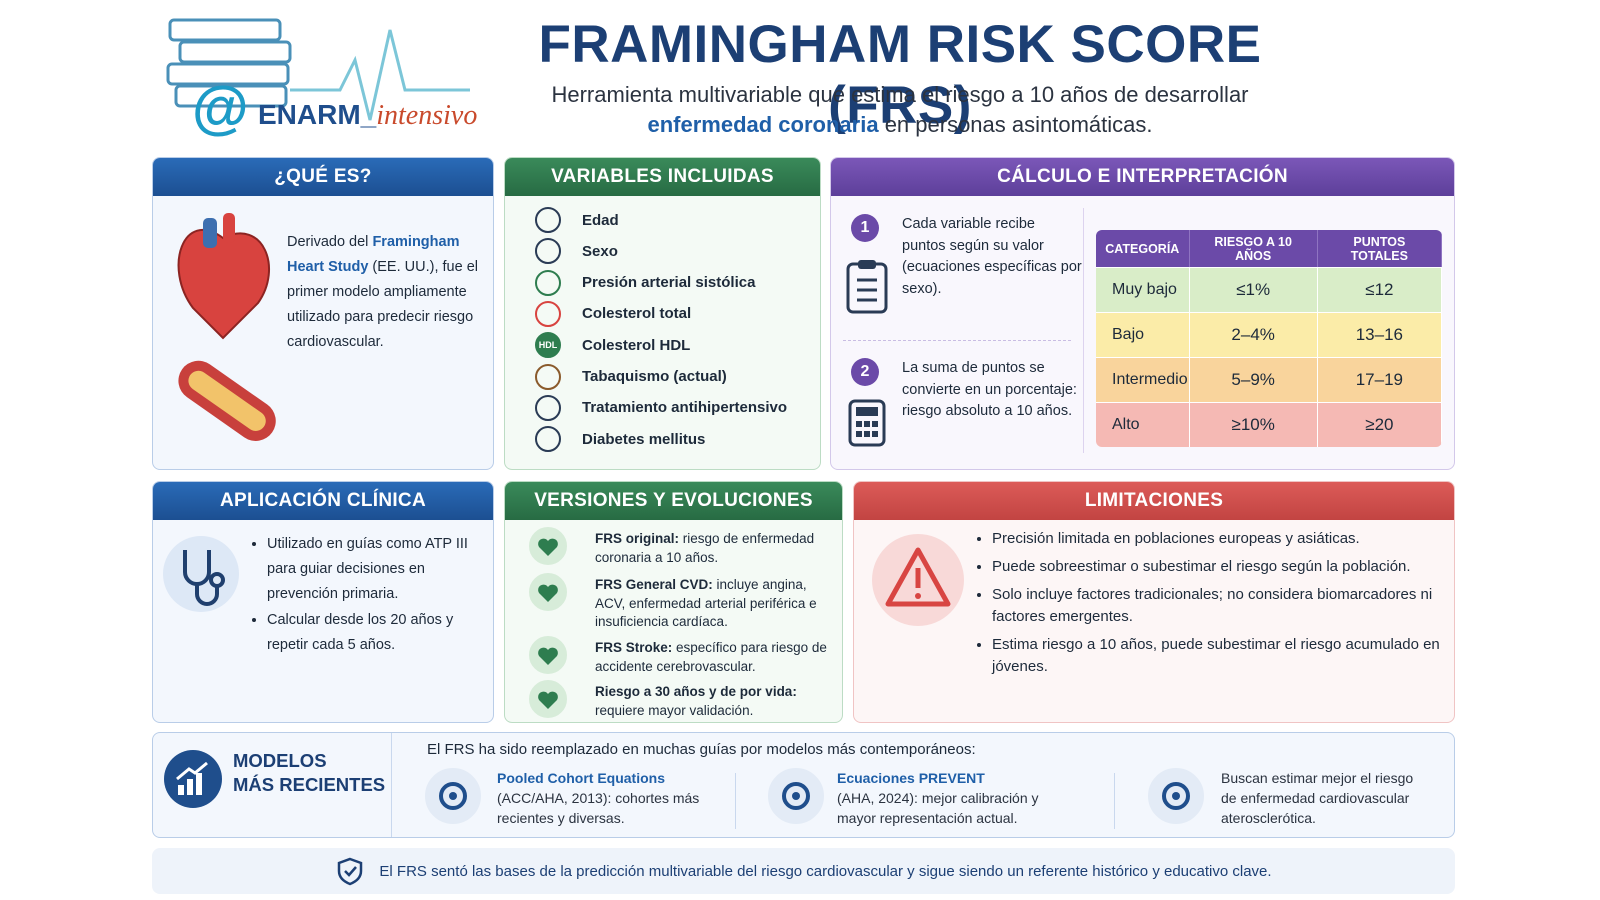  I want to click on table-cell: Muy bajo, so click(1143, 289).